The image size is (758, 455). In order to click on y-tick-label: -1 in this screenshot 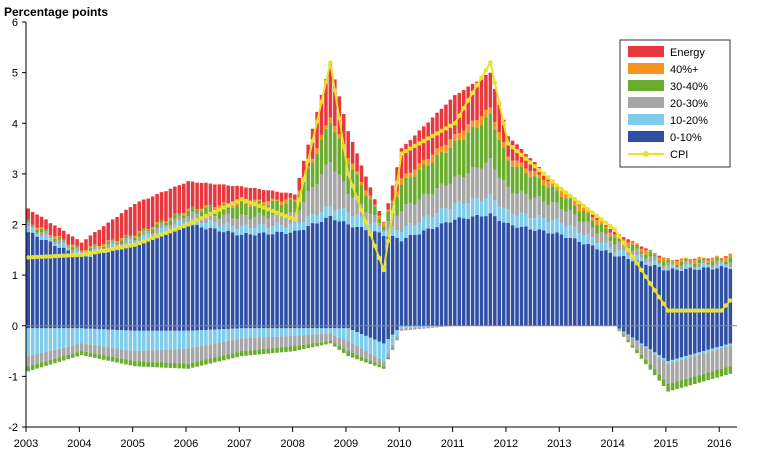, I will do `click(13, 377)`.